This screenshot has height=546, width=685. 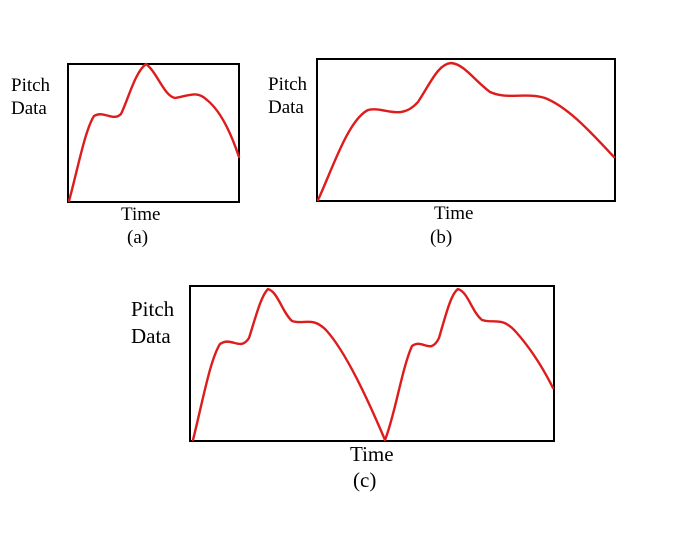 I want to click on panel-b-ylabel-pitch: Pitch, so click(x=288, y=84).